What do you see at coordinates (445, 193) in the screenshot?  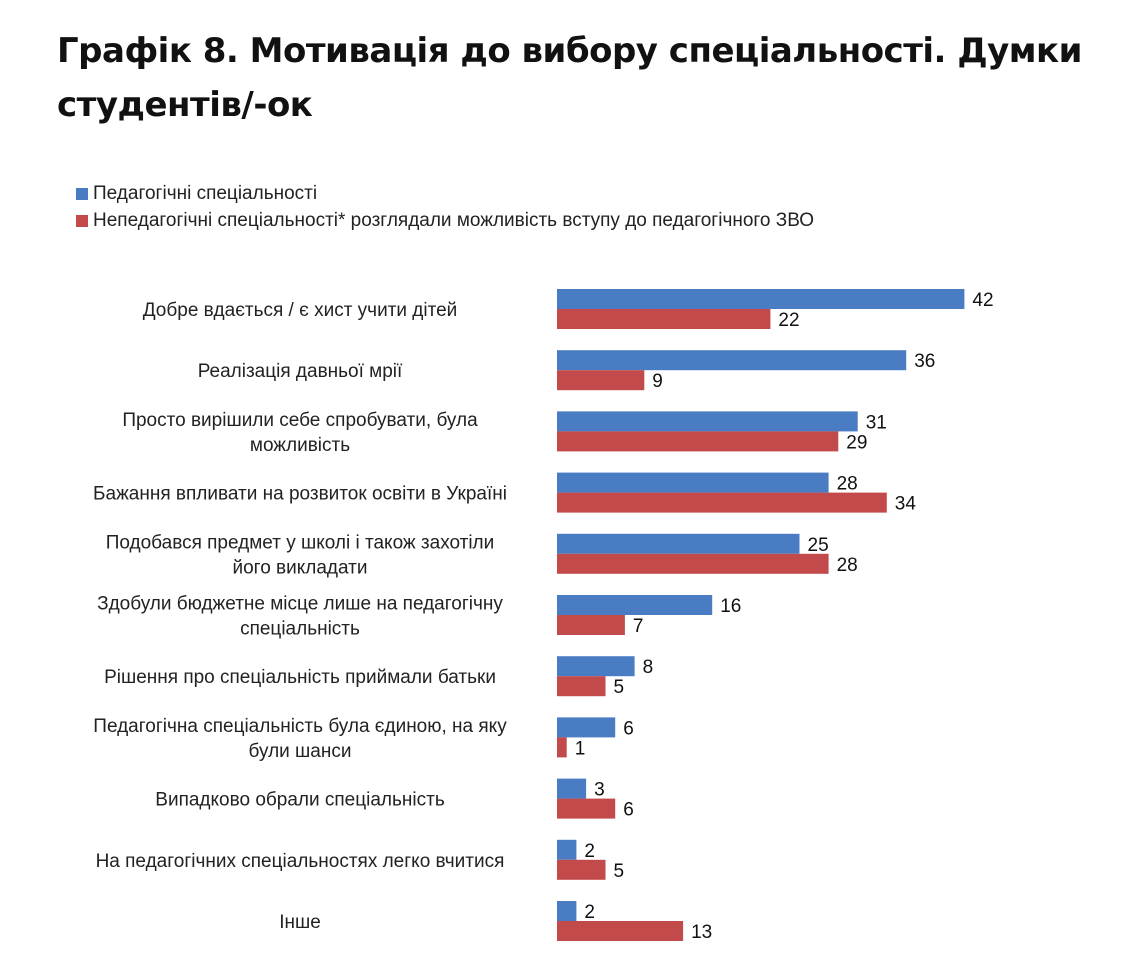 I see `legend-item-pedagogical: Педагогічні спеціальності` at bounding box center [445, 193].